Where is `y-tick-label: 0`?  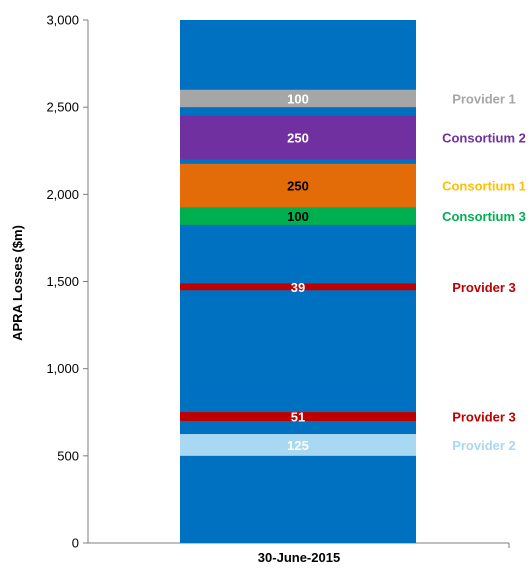
y-tick-label: 0 is located at coordinates (75, 543).